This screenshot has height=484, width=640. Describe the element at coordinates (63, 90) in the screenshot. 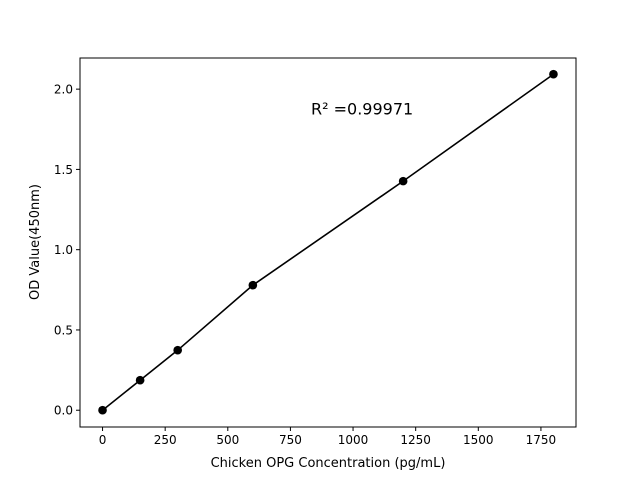

I see `y-tick-label: 2.0` at that location.